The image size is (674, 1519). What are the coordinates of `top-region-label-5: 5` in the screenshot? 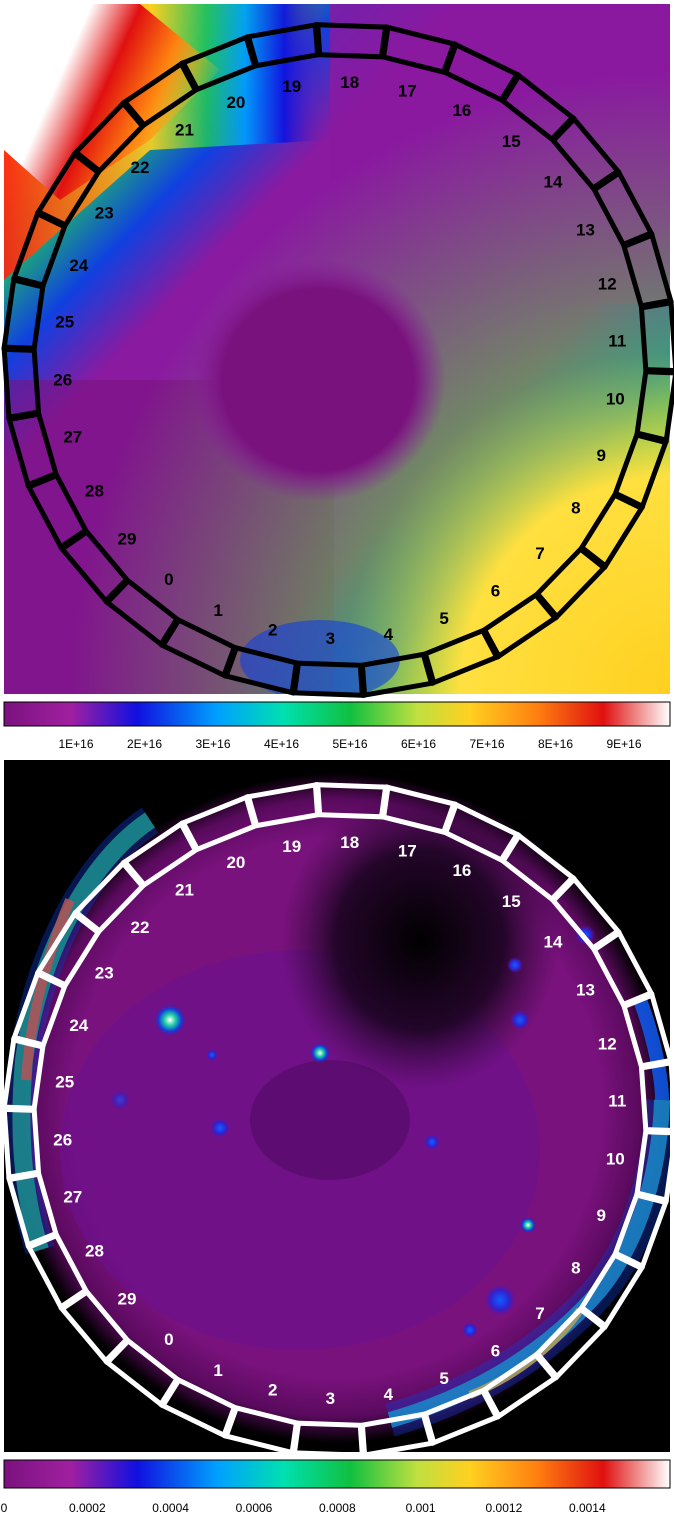 It's located at (443, 618).